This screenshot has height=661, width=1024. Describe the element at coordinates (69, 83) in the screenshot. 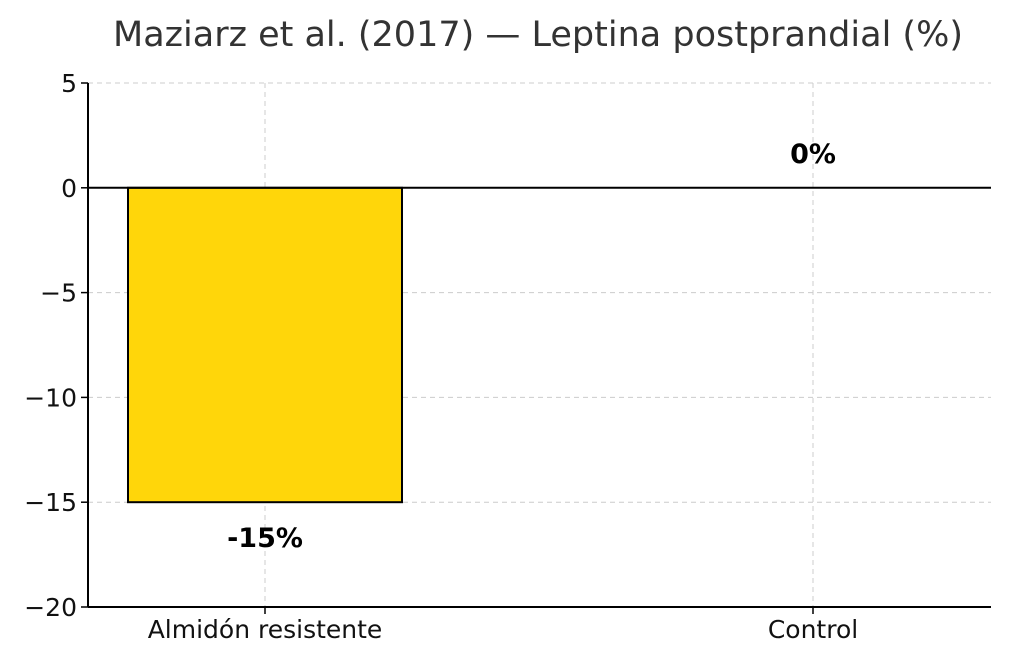

I see `y-tick-label: 5` at that location.